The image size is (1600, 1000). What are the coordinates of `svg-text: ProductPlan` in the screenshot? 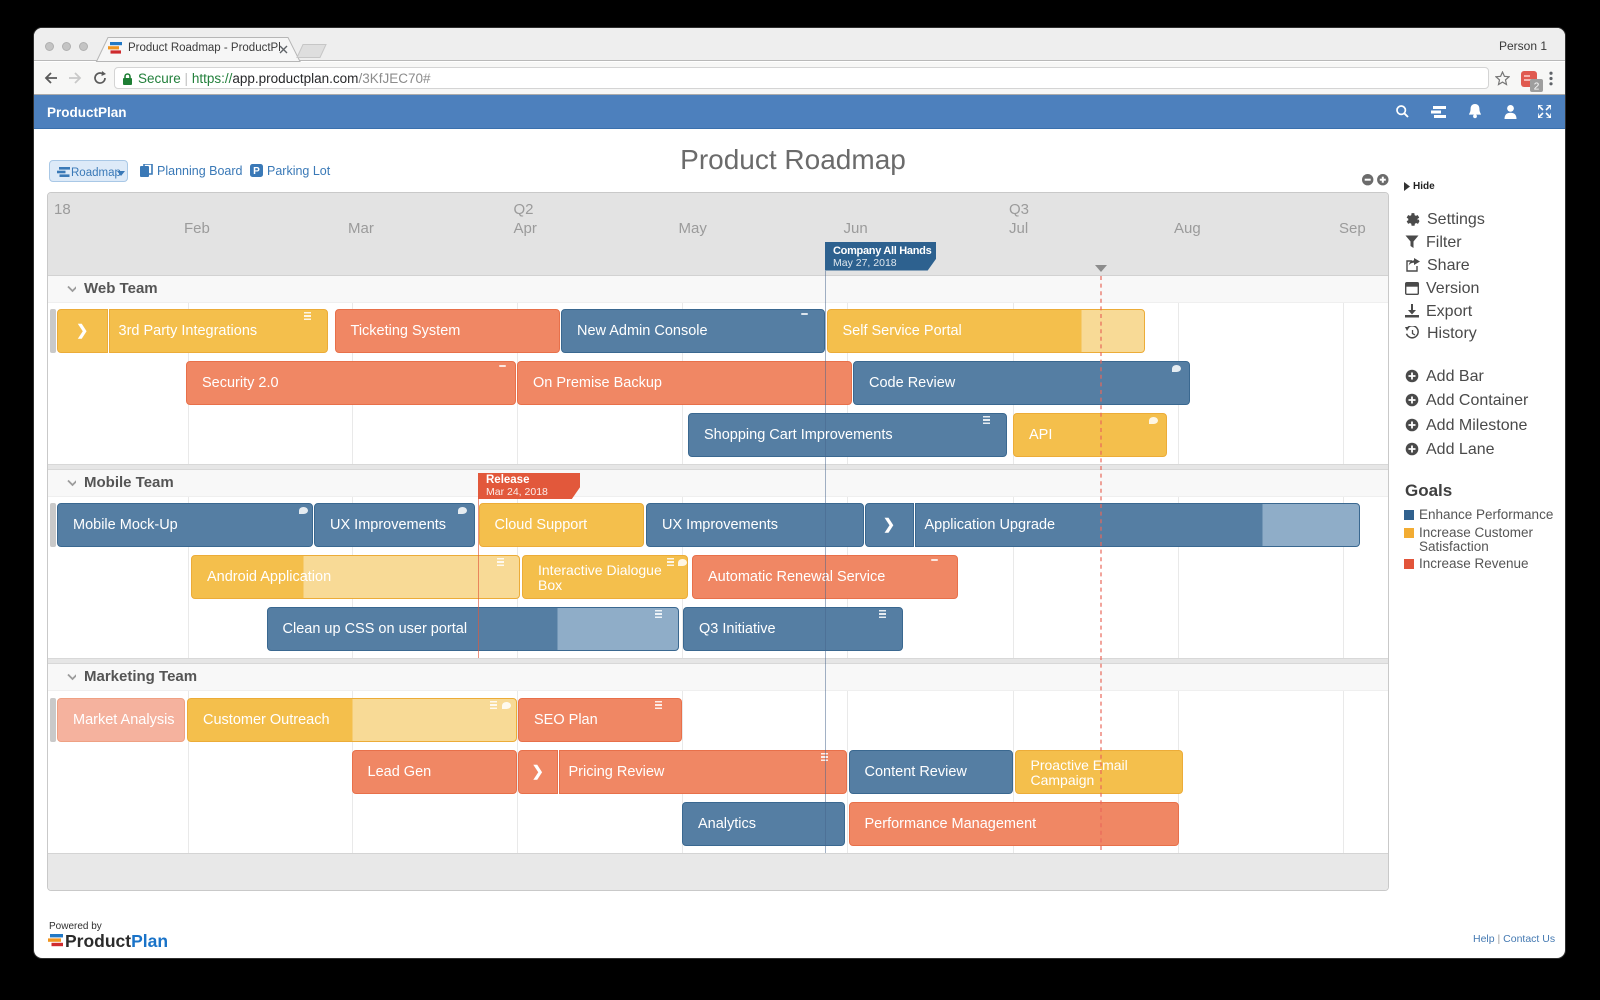 It's located at (116, 942).